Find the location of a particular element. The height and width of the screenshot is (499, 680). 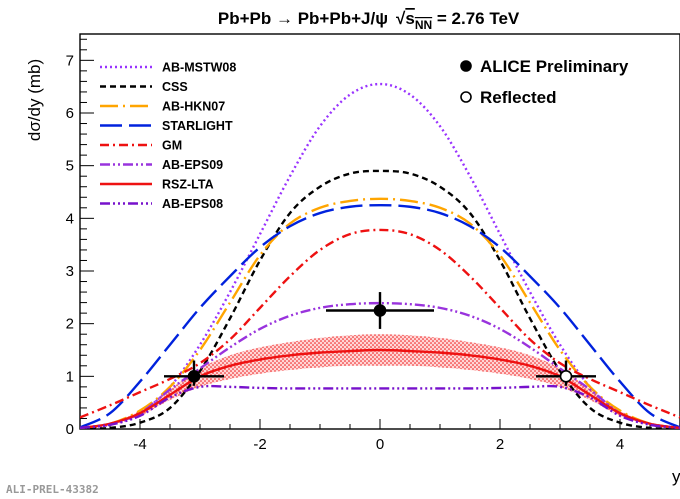

chart-title: Pb+Pb → Pb+Pb+J/ψ √sNN = 2.76 TeV is located at coordinates (369, 20).